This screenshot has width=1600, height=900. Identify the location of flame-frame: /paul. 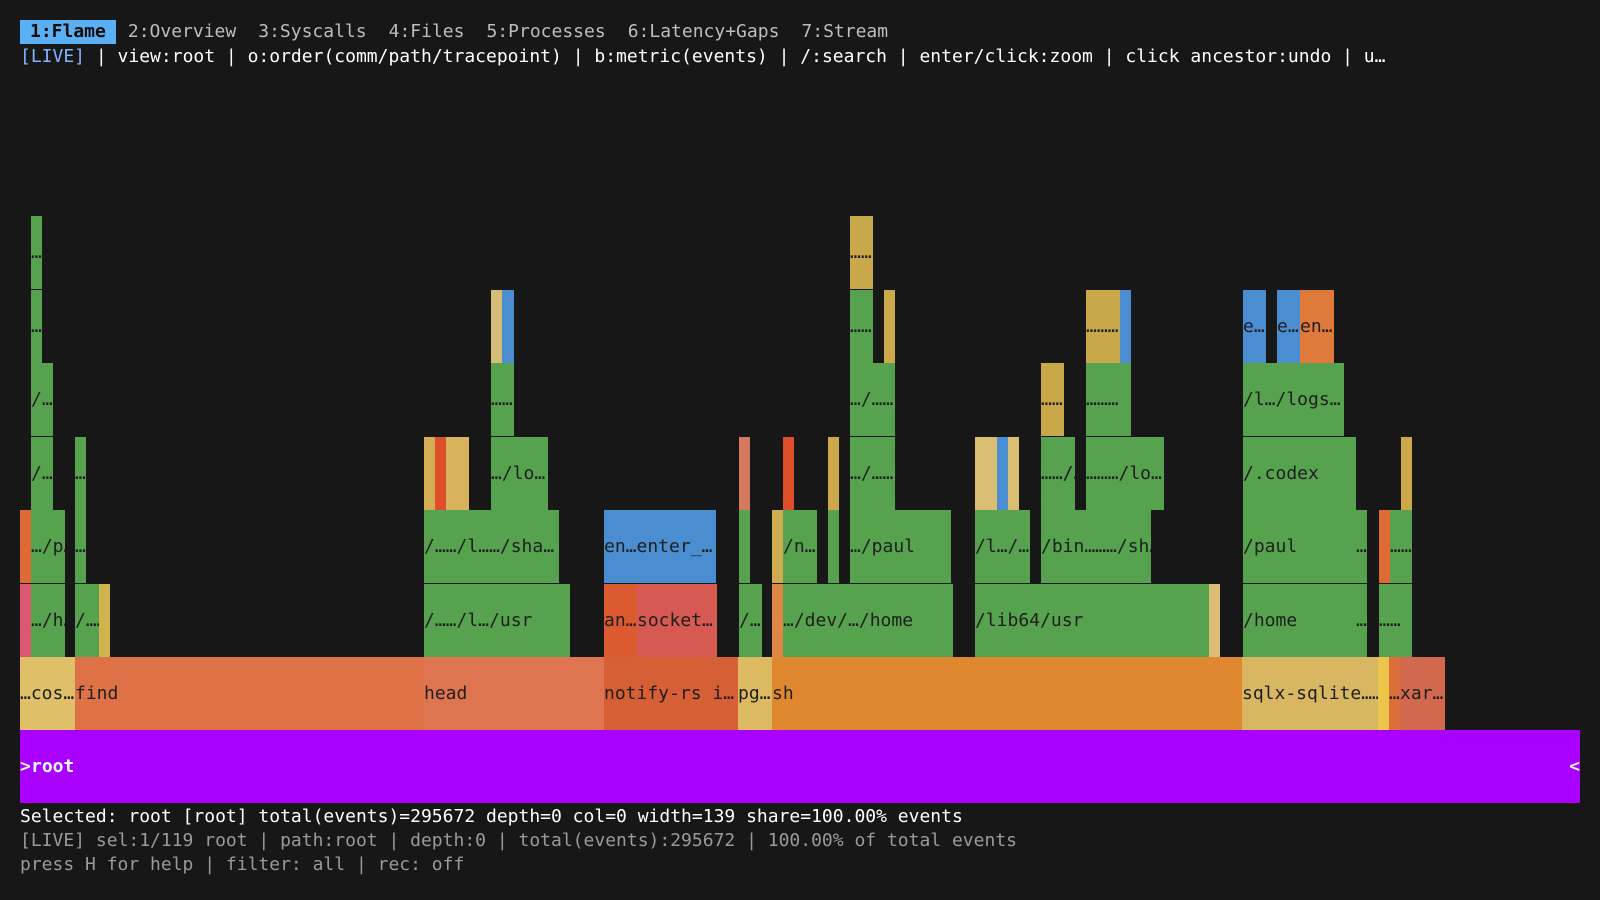
(1305, 546).